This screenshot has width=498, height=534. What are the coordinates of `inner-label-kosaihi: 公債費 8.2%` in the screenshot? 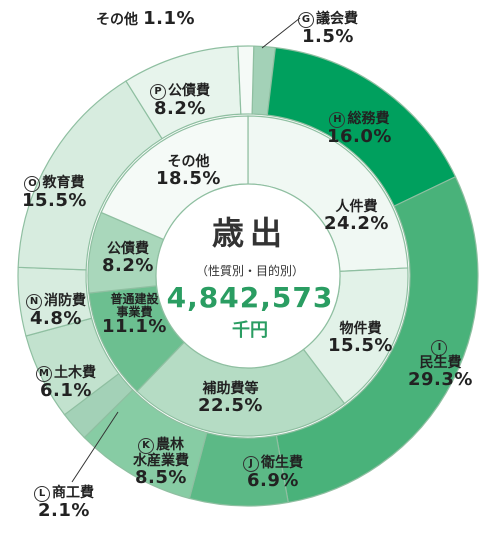 It's located at (128, 258).